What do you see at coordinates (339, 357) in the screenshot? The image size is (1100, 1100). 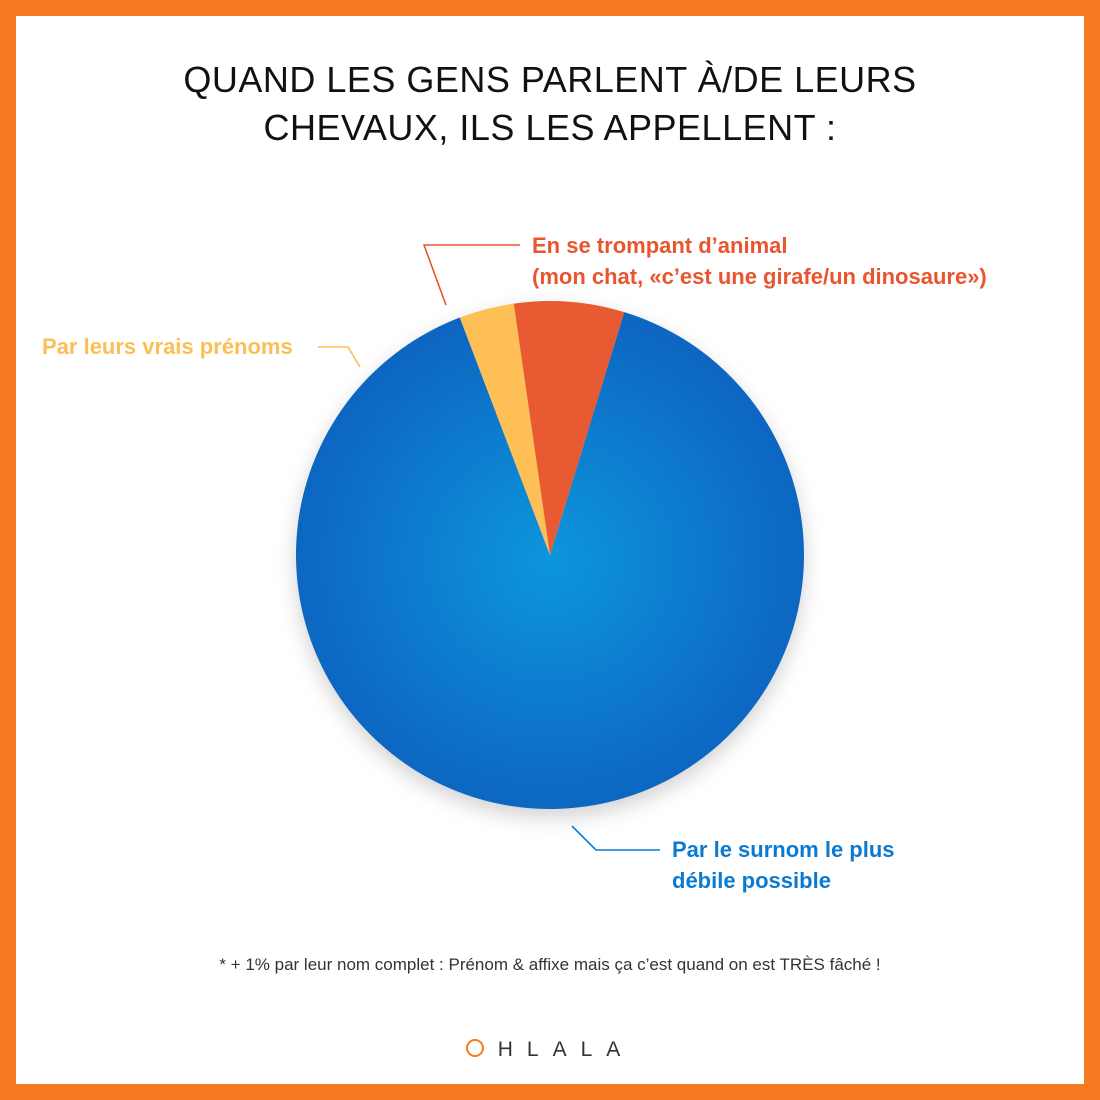 I see `leader-line-prenoms` at bounding box center [339, 357].